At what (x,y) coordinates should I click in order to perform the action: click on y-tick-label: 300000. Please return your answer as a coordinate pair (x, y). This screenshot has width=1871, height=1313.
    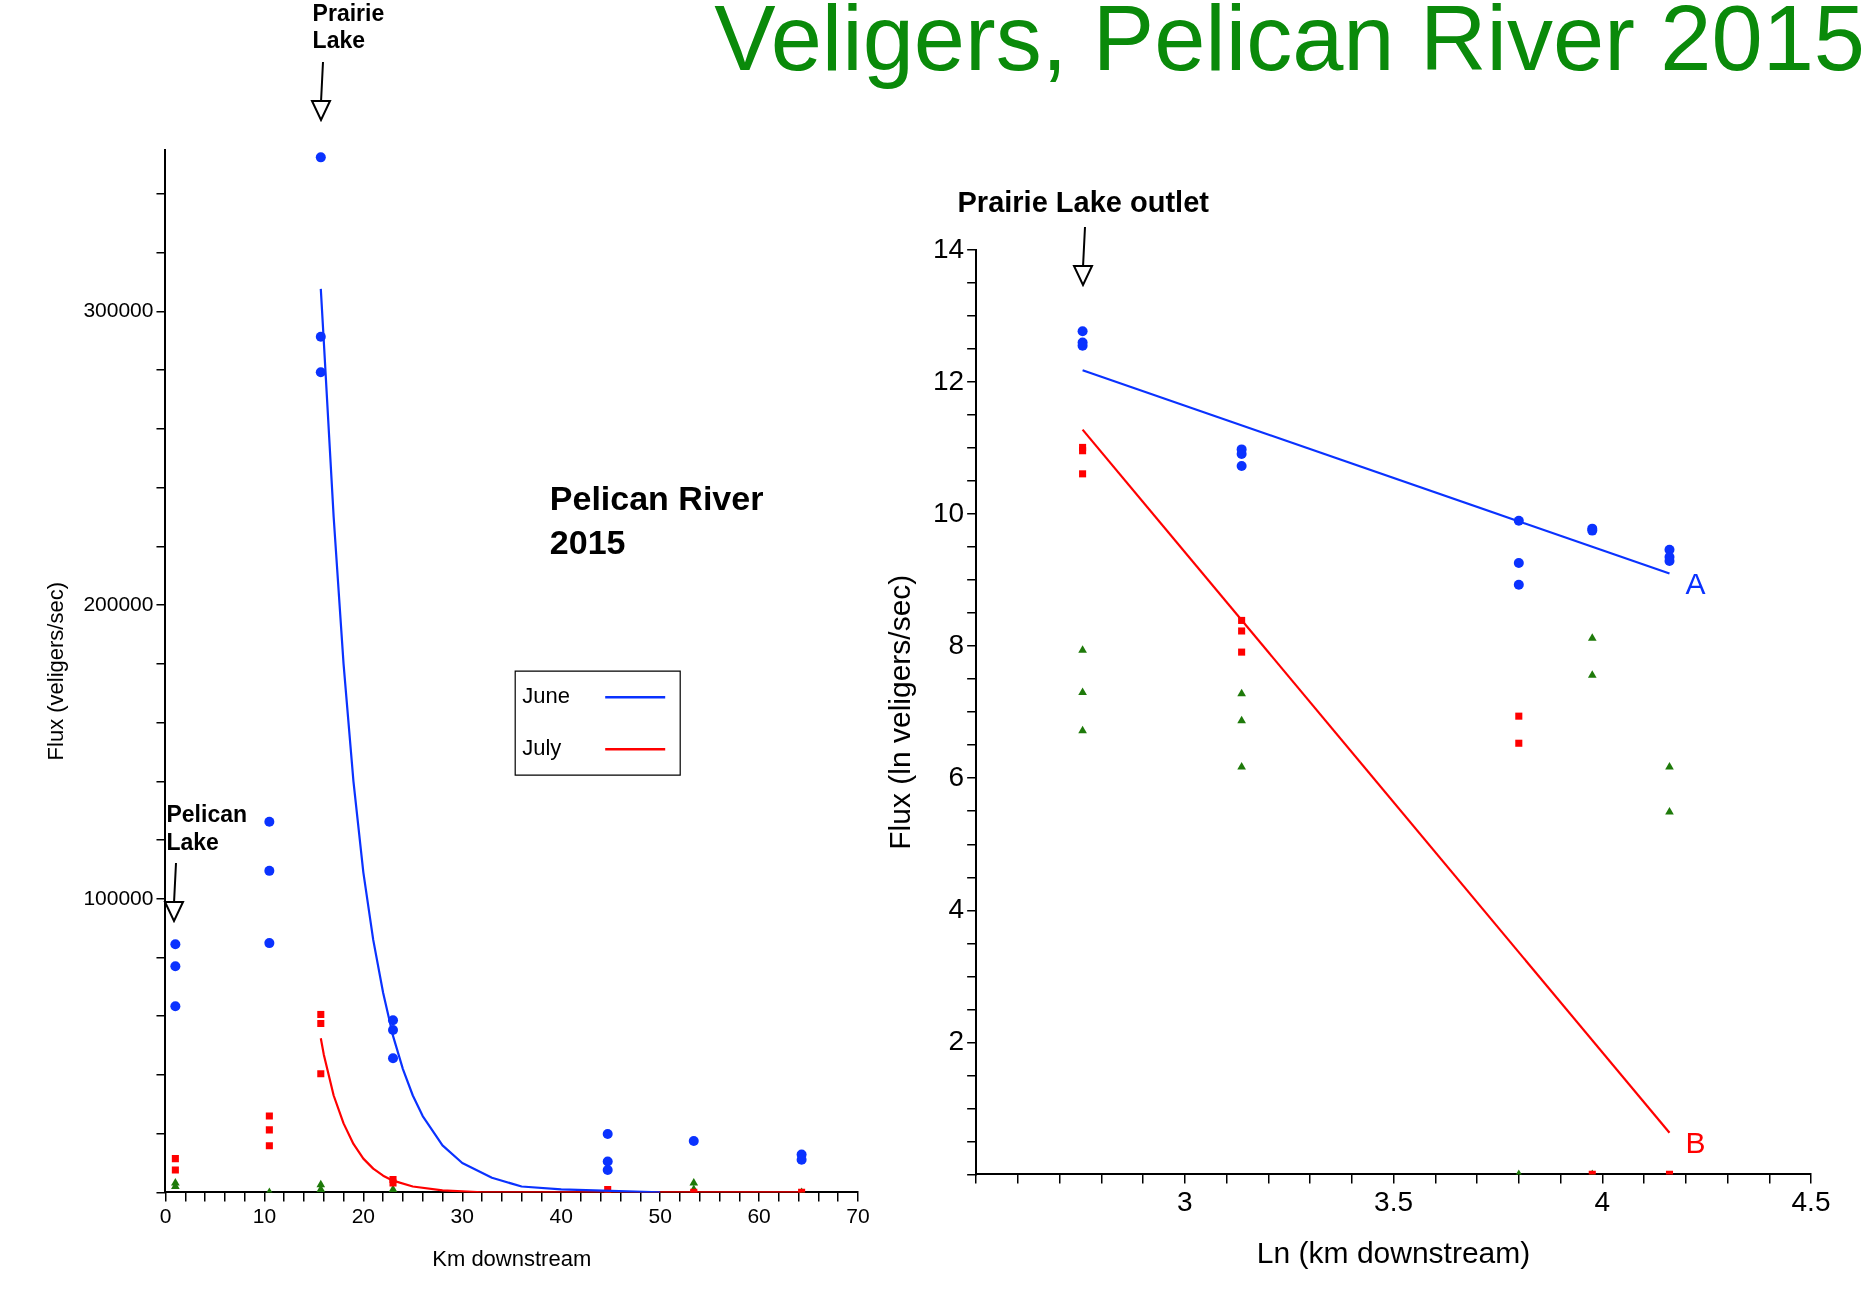
    Looking at the image, I should click on (118, 310).